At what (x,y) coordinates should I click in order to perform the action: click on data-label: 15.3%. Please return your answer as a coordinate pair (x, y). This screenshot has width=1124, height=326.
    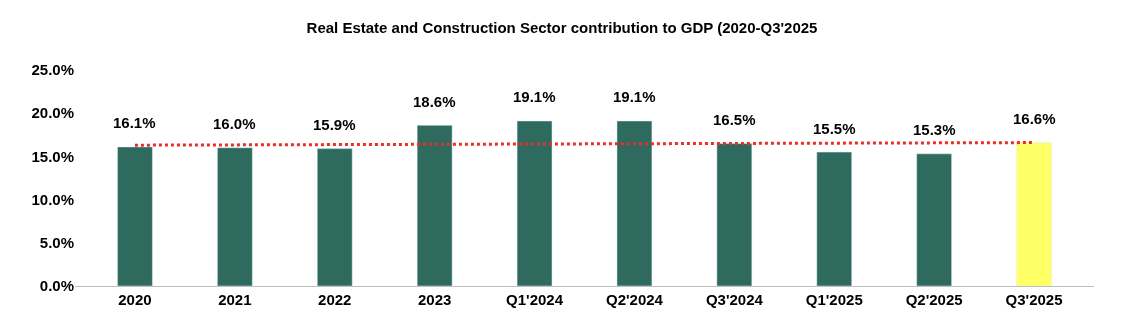
    Looking at the image, I should click on (934, 129).